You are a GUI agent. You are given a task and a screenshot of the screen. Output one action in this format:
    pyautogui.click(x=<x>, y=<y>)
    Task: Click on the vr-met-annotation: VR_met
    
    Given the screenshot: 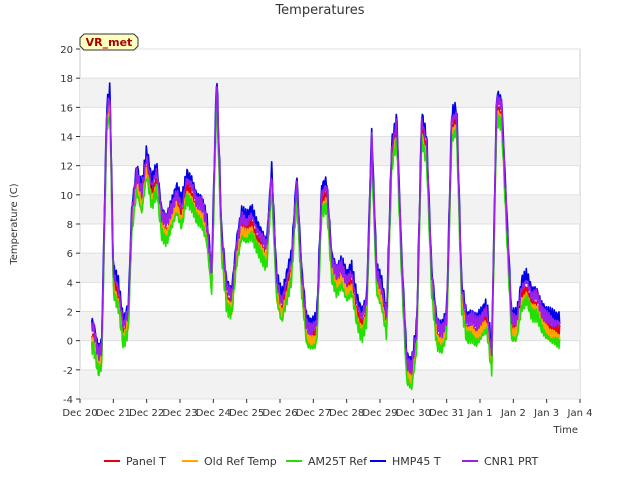 What is the action you would take?
    pyautogui.click(x=109, y=42)
    